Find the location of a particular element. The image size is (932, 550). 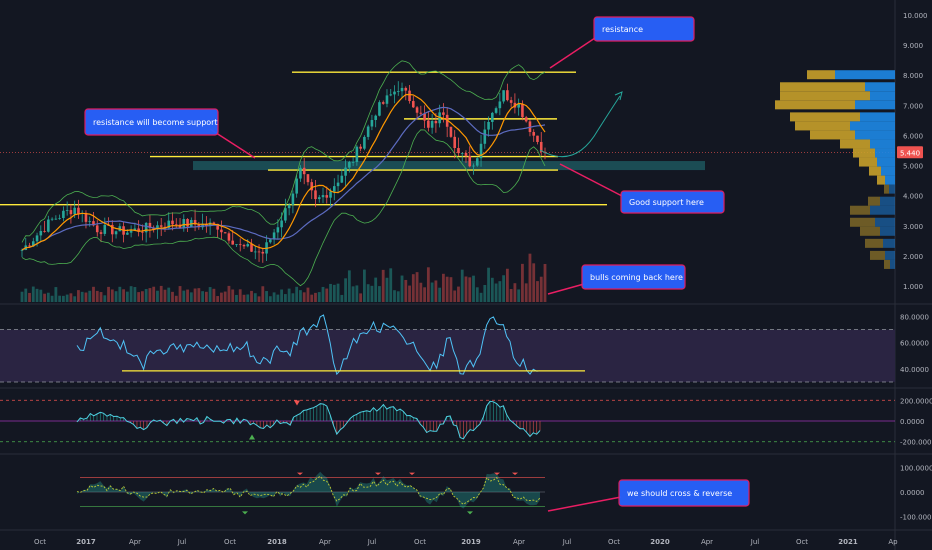

price-tick-label: 1.000 is located at coordinates (913, 287).